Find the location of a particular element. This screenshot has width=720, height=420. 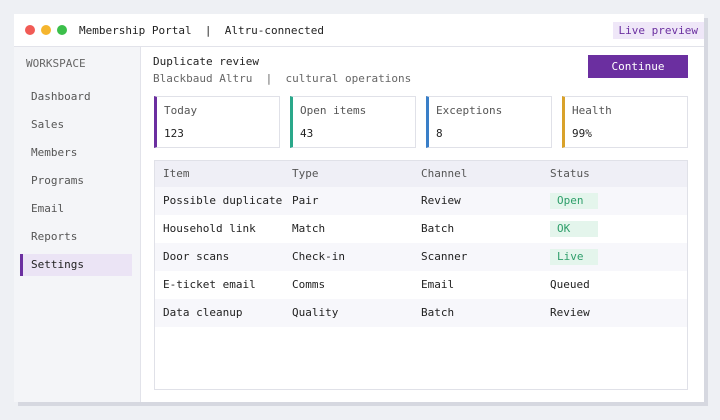

nav-item: Sales is located at coordinates (48, 124).